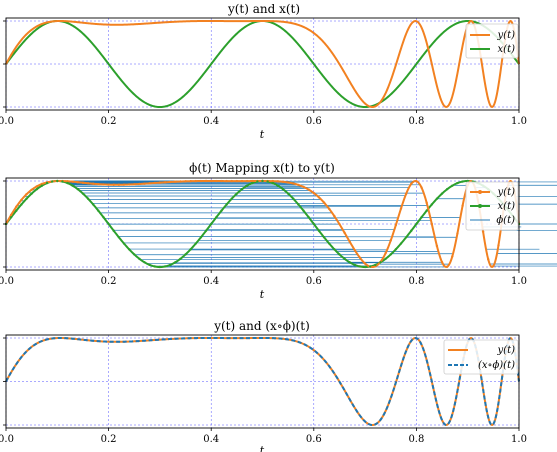 The width and height of the screenshot is (557, 452). Describe the element at coordinates (506, 192) in the screenshot. I see `panel-2-legend-y: y(t)` at that location.